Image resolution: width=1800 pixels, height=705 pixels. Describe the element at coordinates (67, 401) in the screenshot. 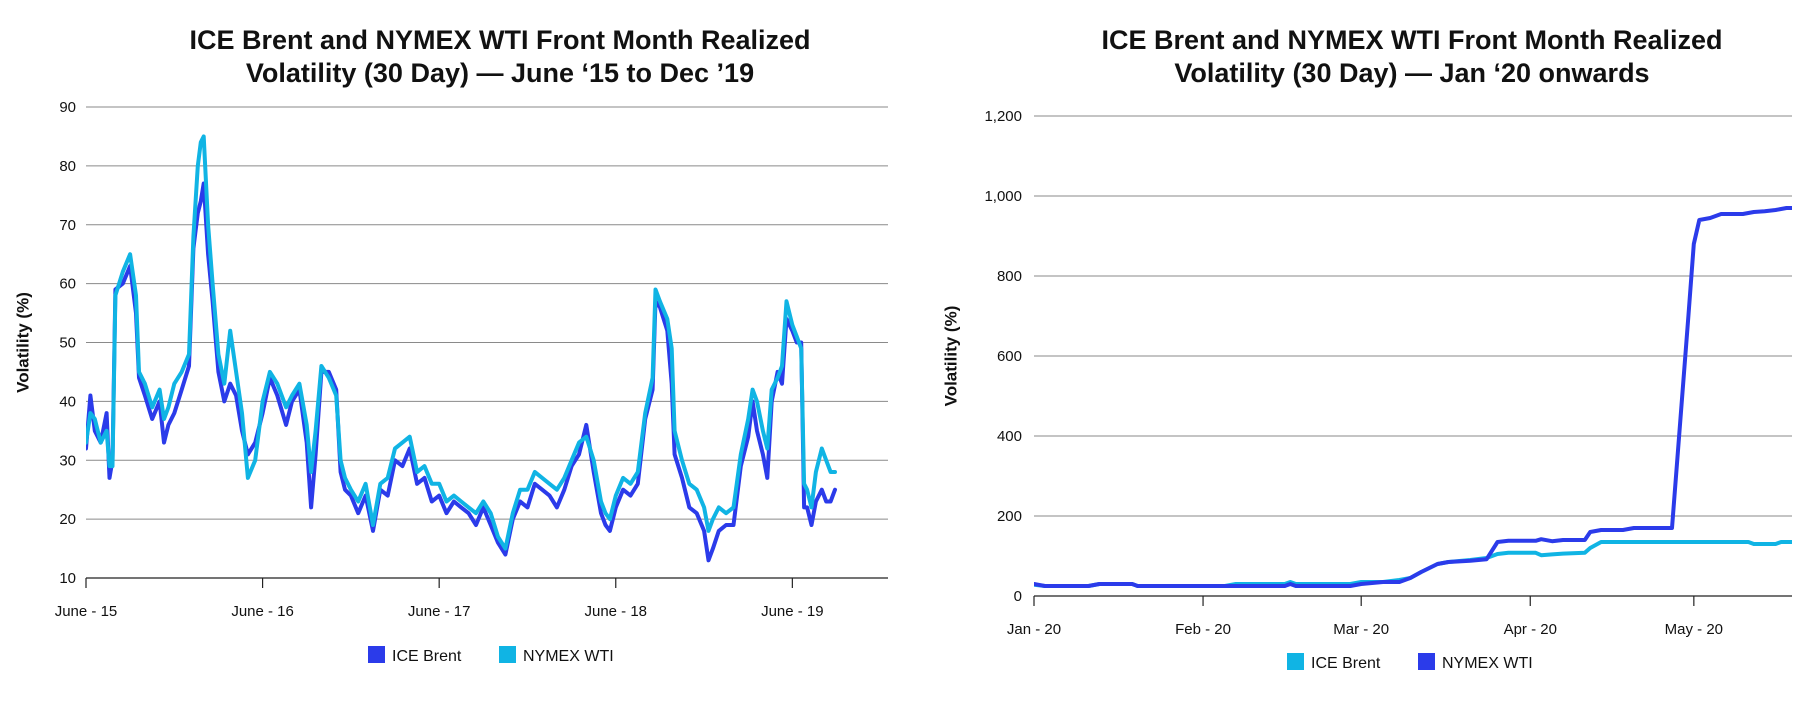

I see `y-tick-label: 40` at that location.